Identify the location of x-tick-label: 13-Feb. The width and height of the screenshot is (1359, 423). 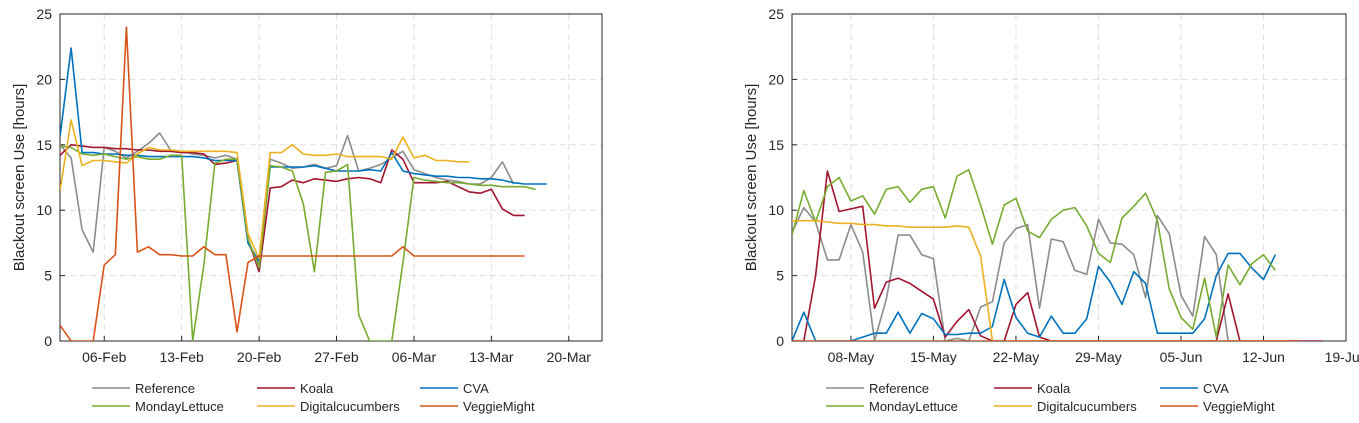
(181, 357).